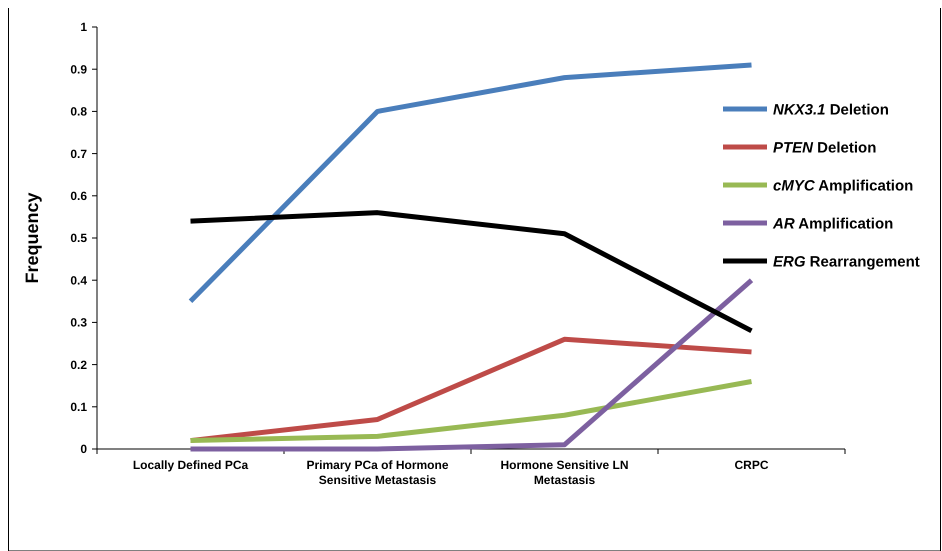  I want to click on y-tick-label: 0.4, so click(79, 280).